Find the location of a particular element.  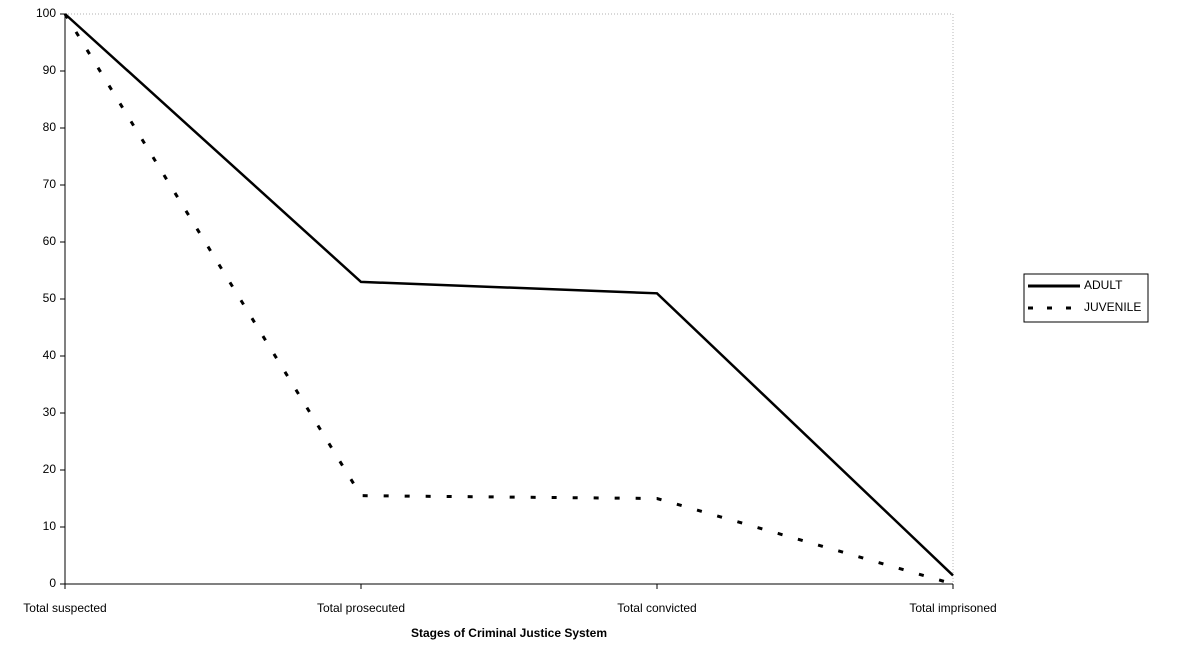

x-tick-label: Total suspected is located at coordinates (64, 608).